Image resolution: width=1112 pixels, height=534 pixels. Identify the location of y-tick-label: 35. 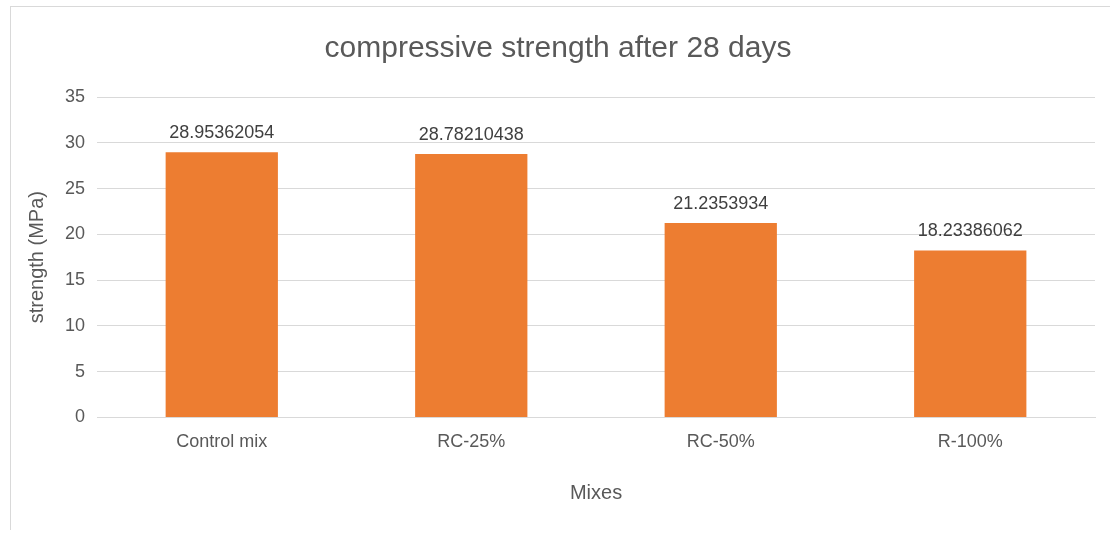
(75, 95).